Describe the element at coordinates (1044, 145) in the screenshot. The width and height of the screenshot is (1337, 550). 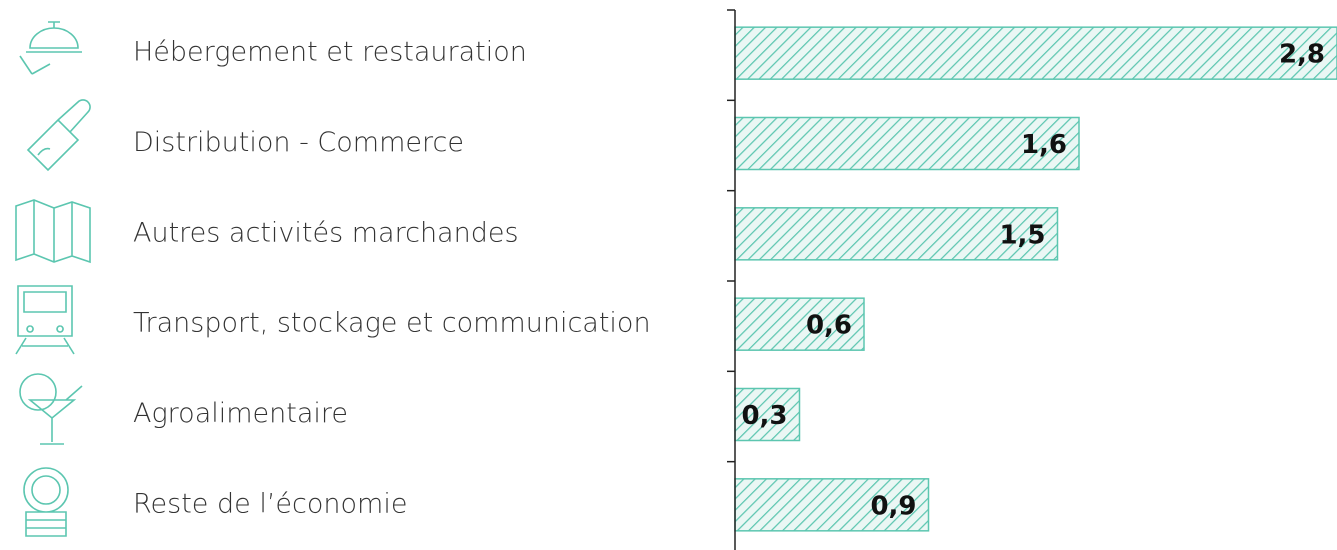
I see `value-label: 1,6` at that location.